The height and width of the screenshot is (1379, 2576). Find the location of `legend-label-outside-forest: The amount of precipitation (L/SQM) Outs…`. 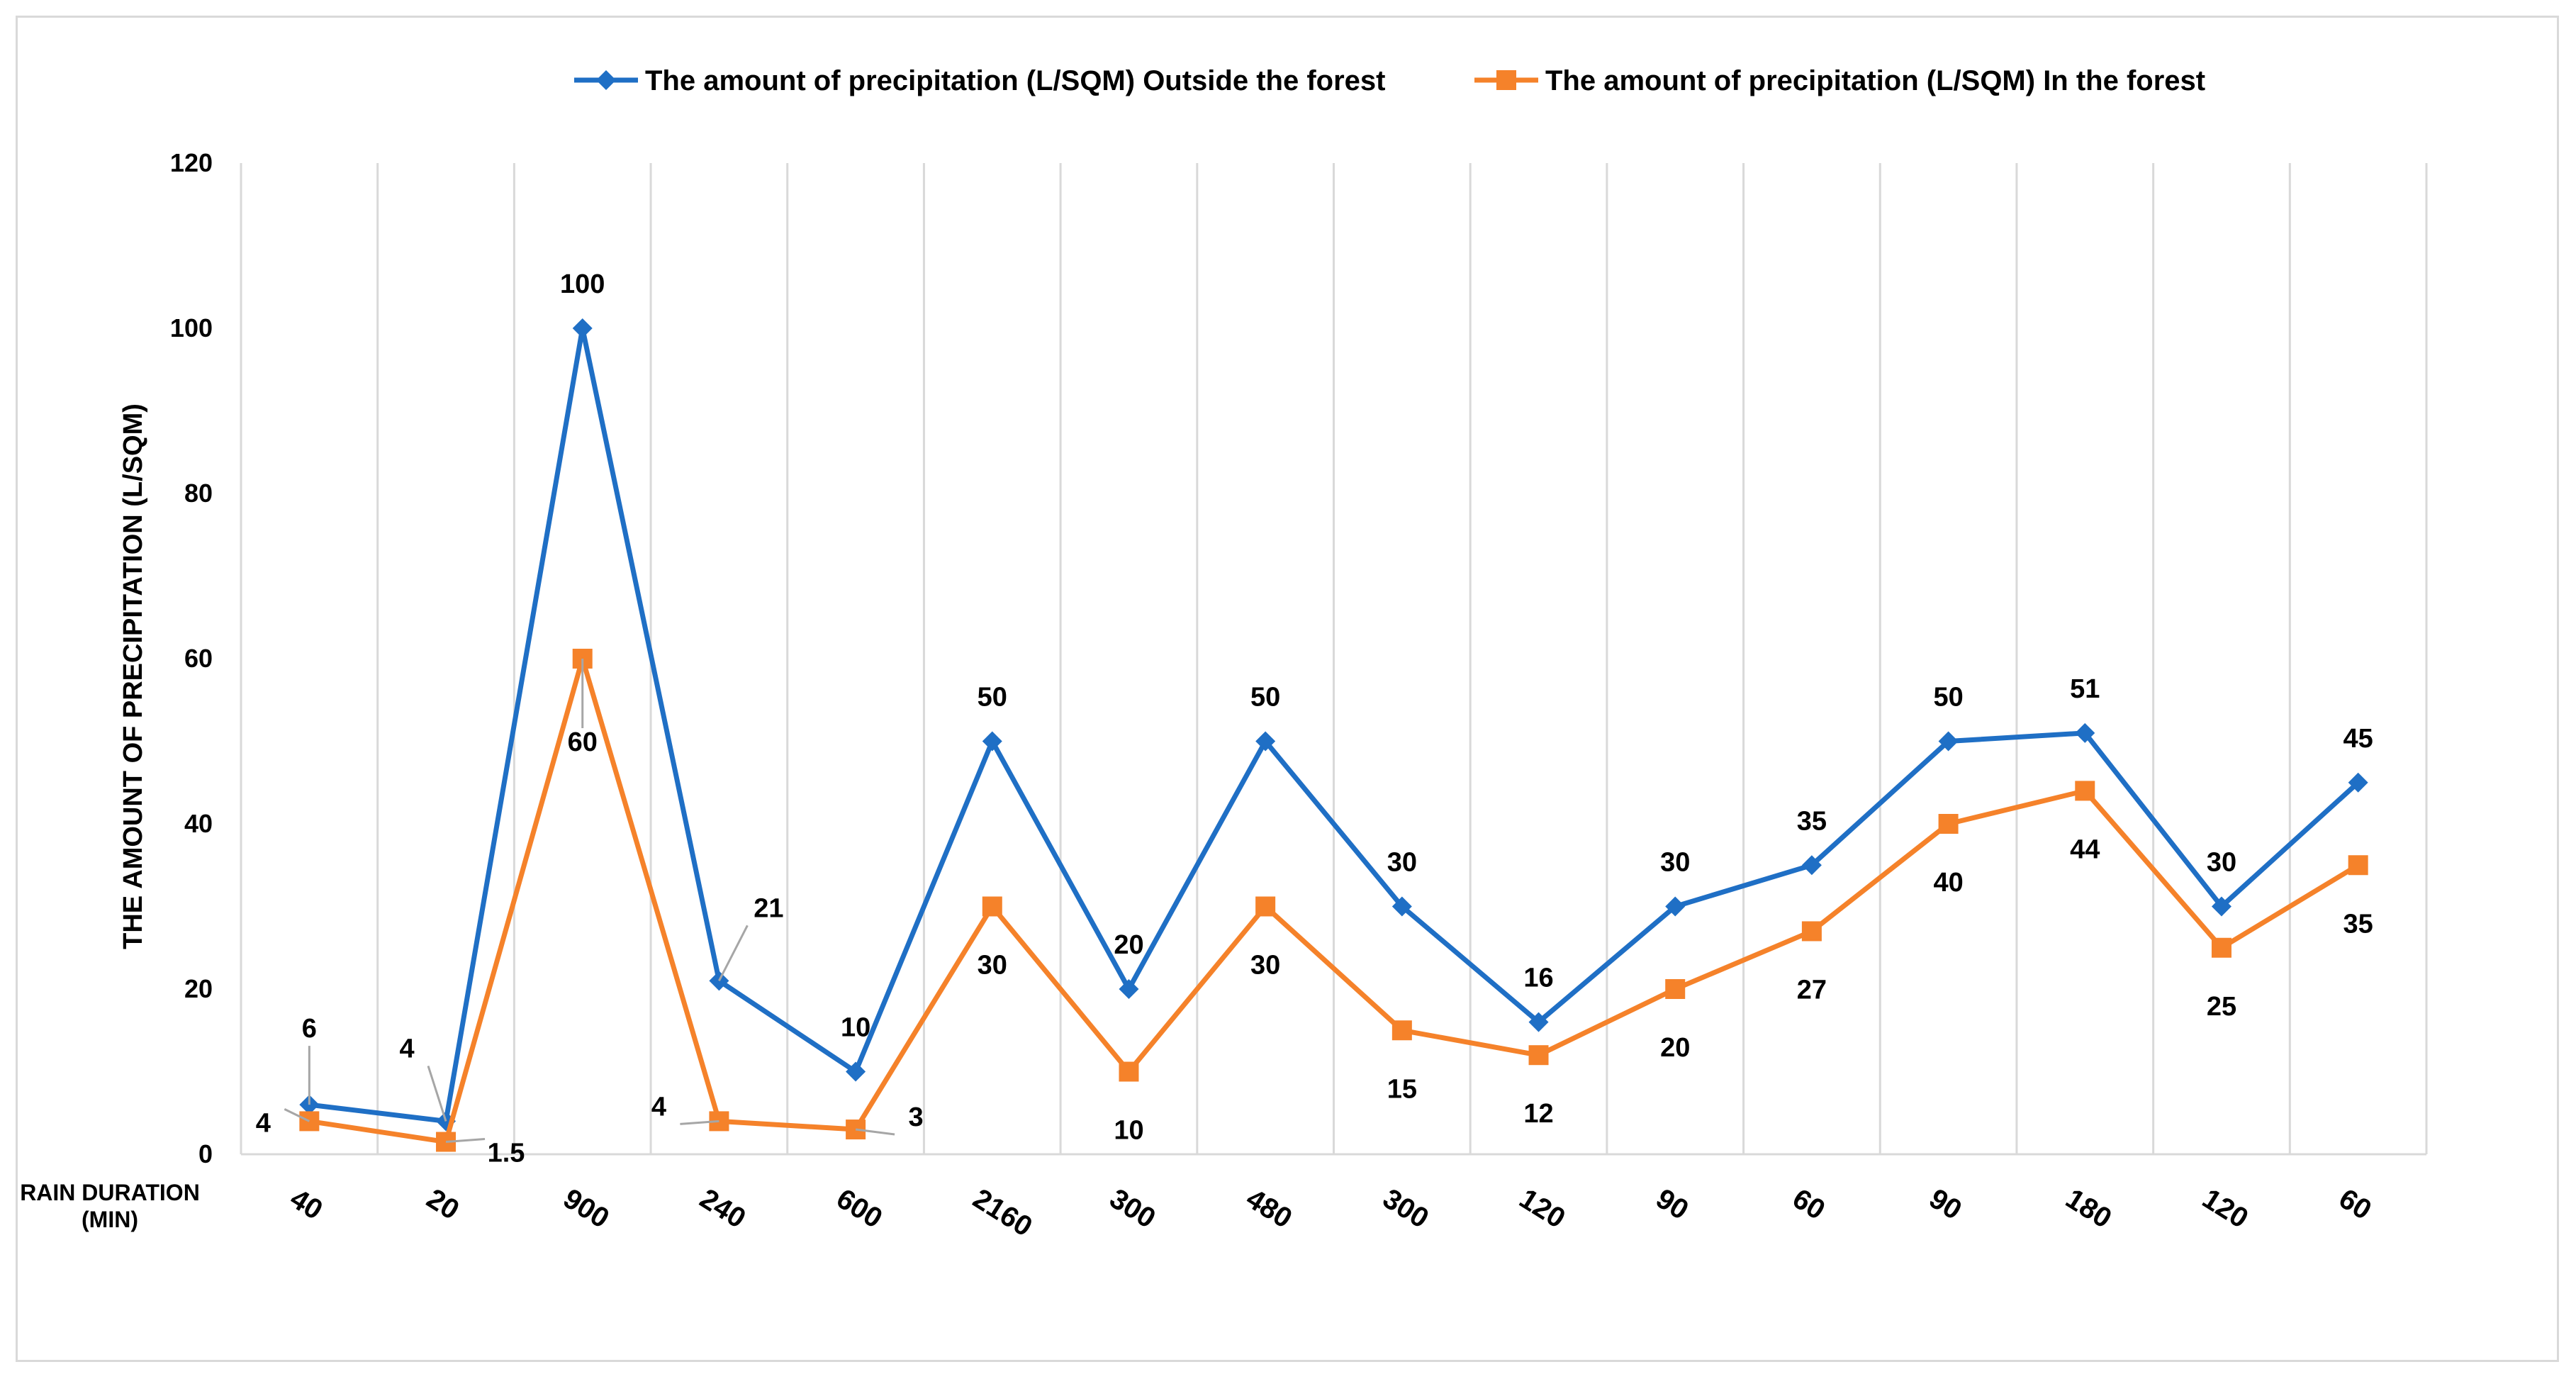

legend-label-outside-forest: The amount of precipitation (L/SQM) Outs… is located at coordinates (1015, 80).